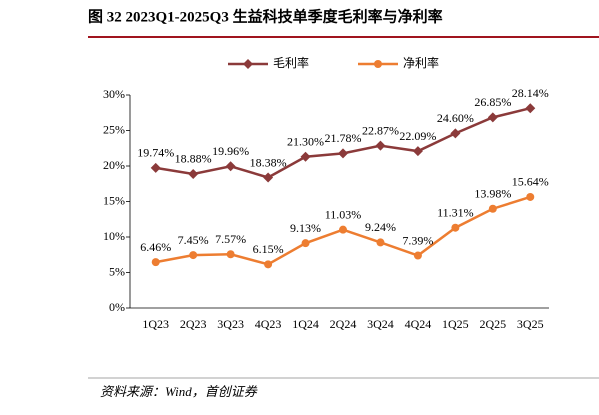 The height and width of the screenshot is (415, 599). Describe the element at coordinates (492, 102) in the screenshot. I see `data-label: 26.85%` at that location.